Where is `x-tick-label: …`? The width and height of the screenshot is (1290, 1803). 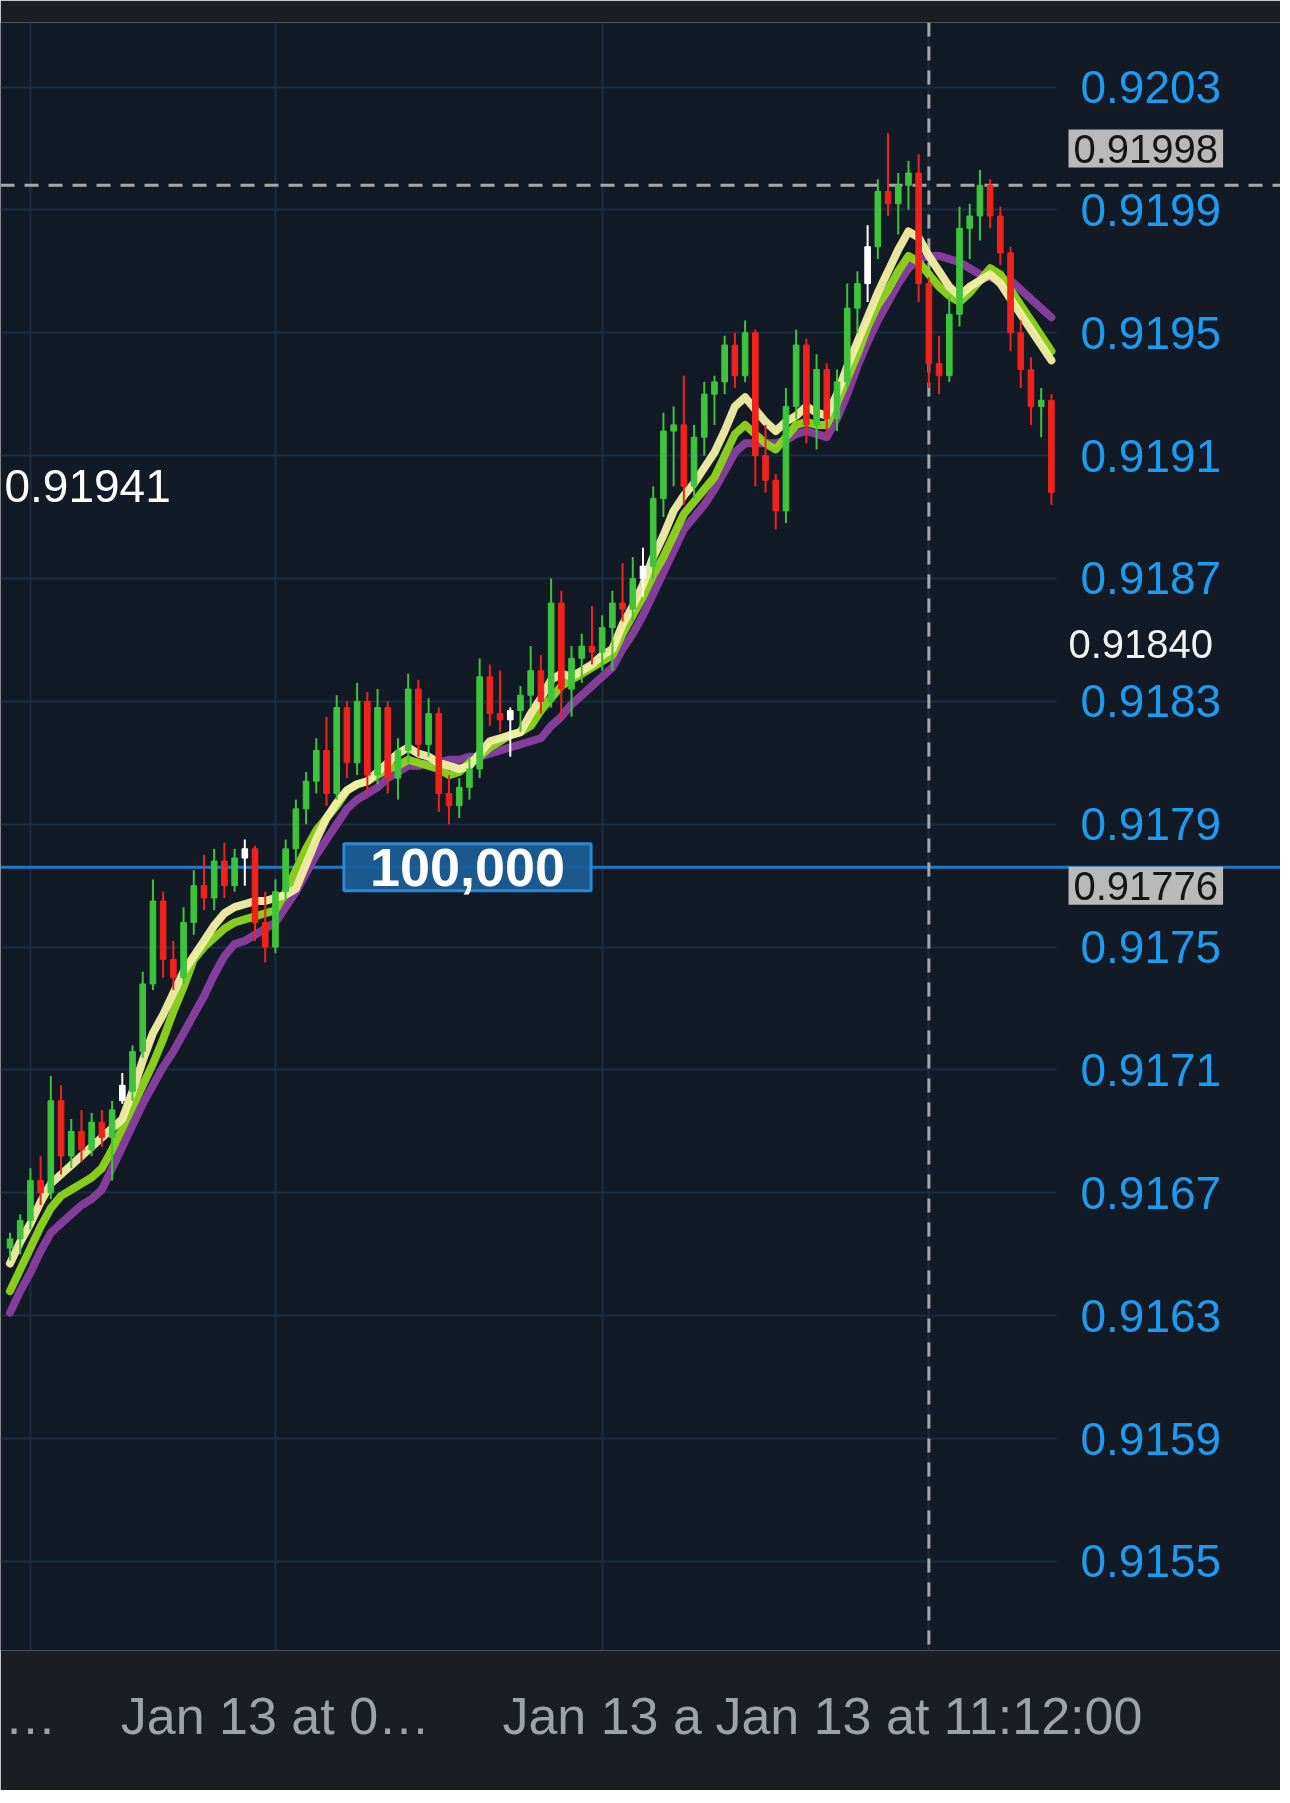
x-tick-label: … is located at coordinates (30, 1715).